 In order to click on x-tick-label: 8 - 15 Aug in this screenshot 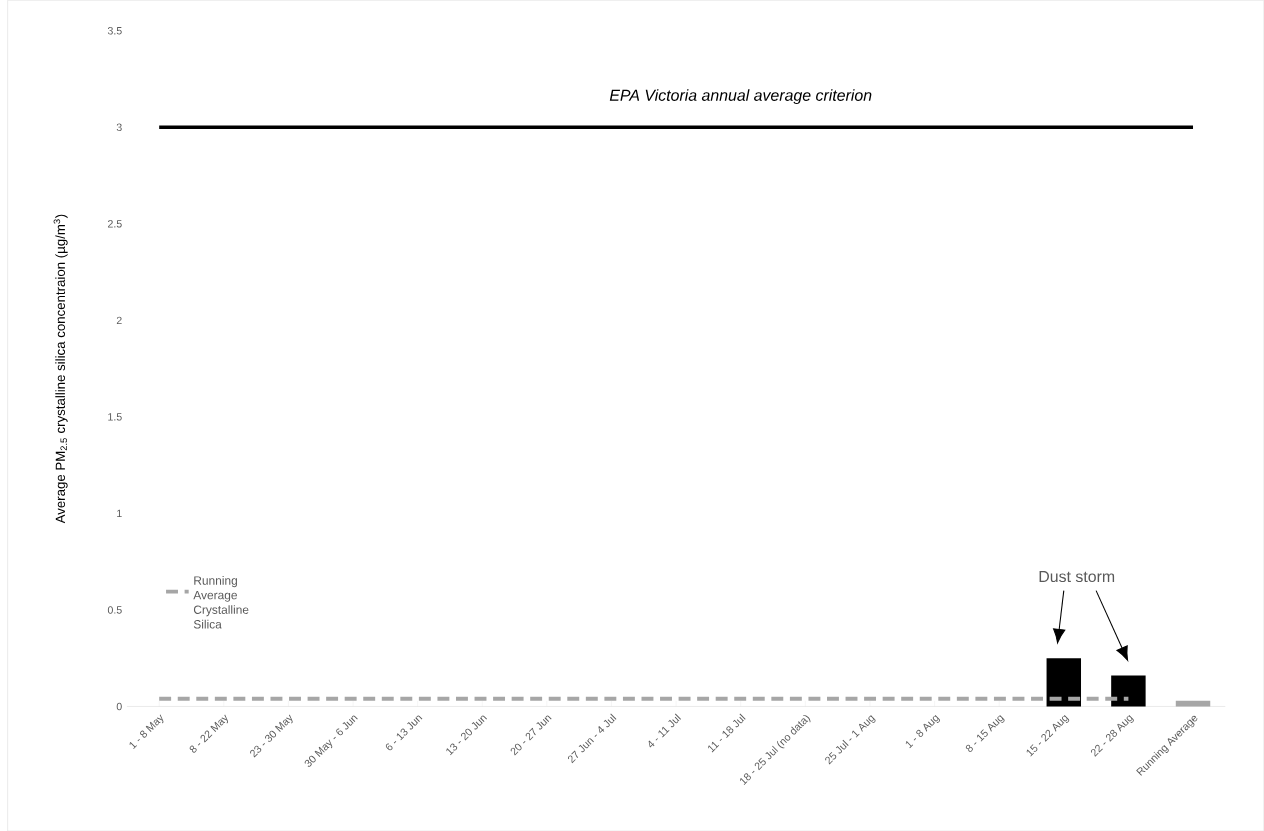, I will do `click(985, 733)`.